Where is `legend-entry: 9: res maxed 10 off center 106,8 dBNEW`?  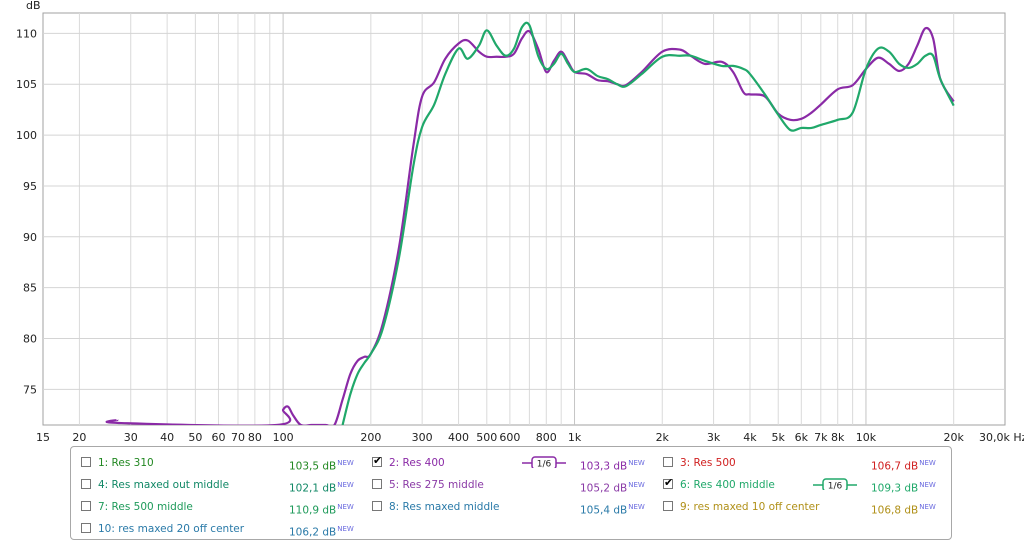 legend-entry: 9: res maxed 10 off center 106,8 dBNEW is located at coordinates (803, 507).